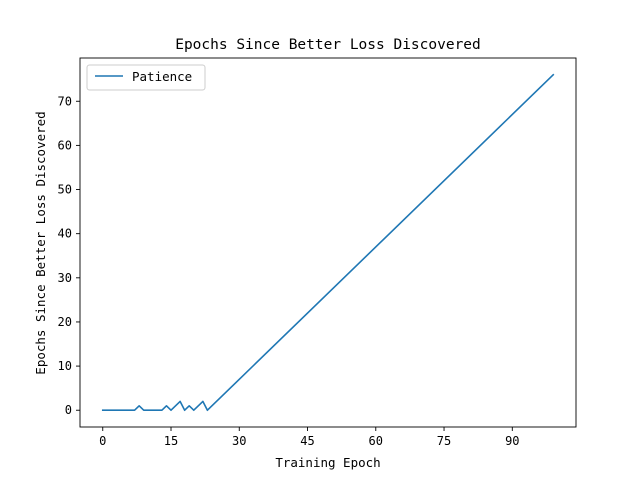  I want to click on legend-label-0: Patience, so click(162, 76).